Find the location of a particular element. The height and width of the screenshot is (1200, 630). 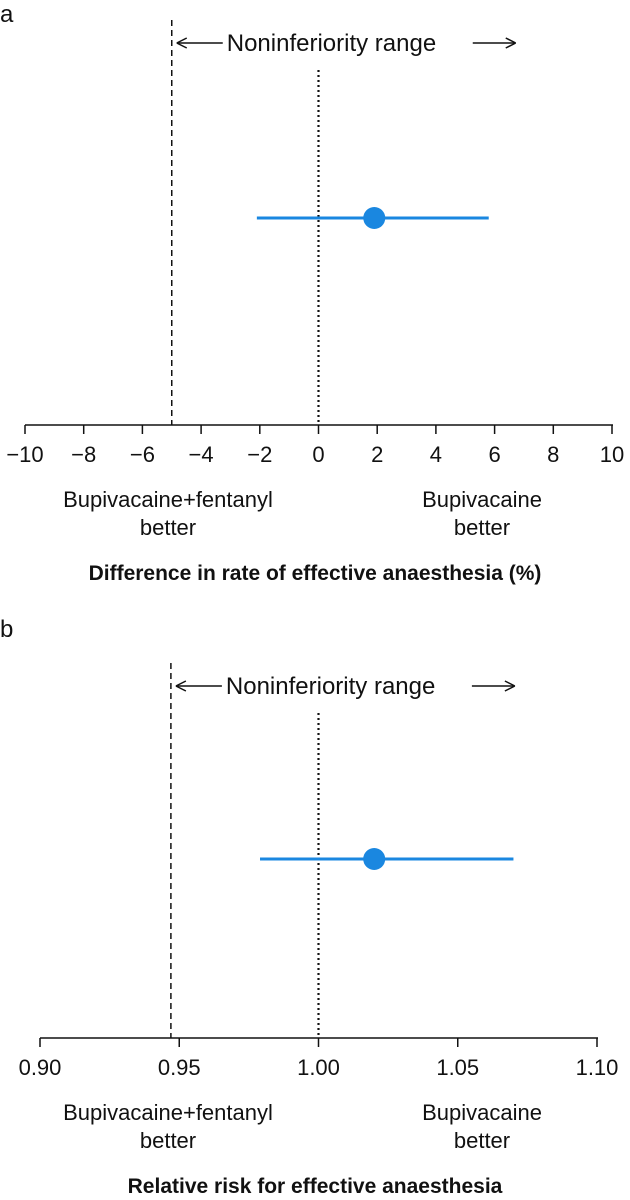

x-tick-label: 10 is located at coordinates (612, 454).